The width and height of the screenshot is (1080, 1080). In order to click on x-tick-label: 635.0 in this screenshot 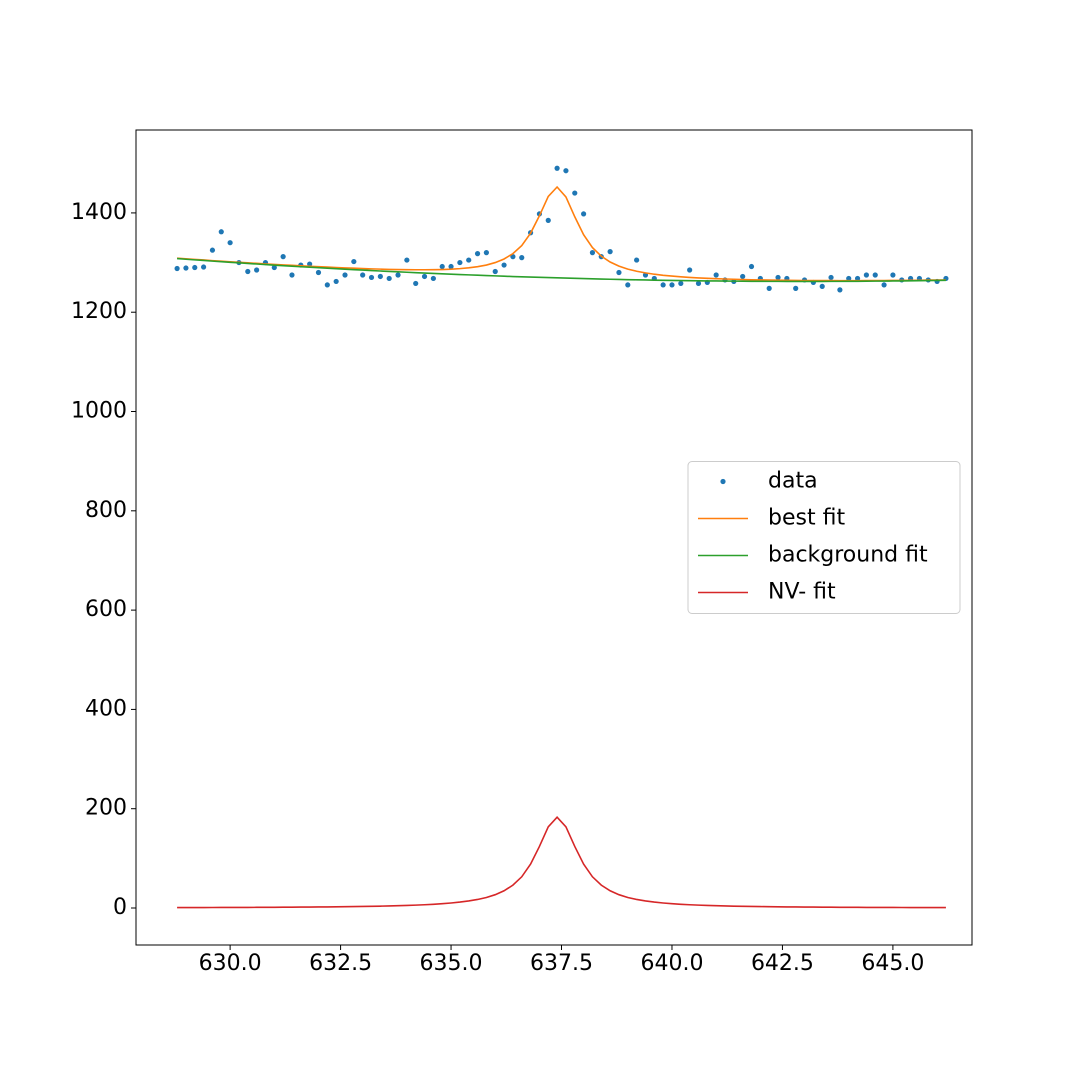, I will do `click(451, 963)`.